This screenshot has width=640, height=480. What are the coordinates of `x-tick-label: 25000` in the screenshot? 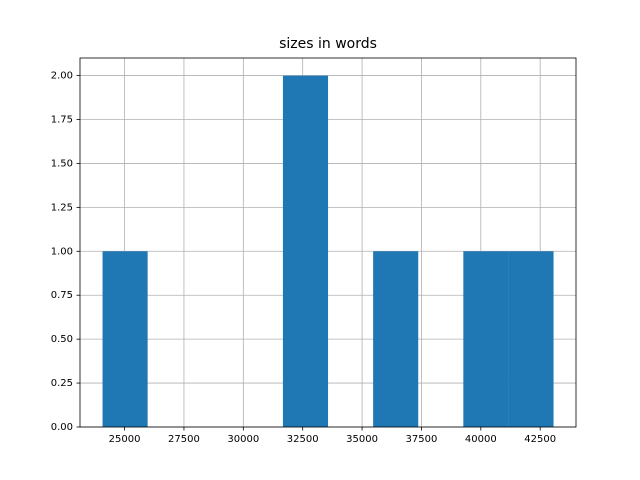 It's located at (125, 439).